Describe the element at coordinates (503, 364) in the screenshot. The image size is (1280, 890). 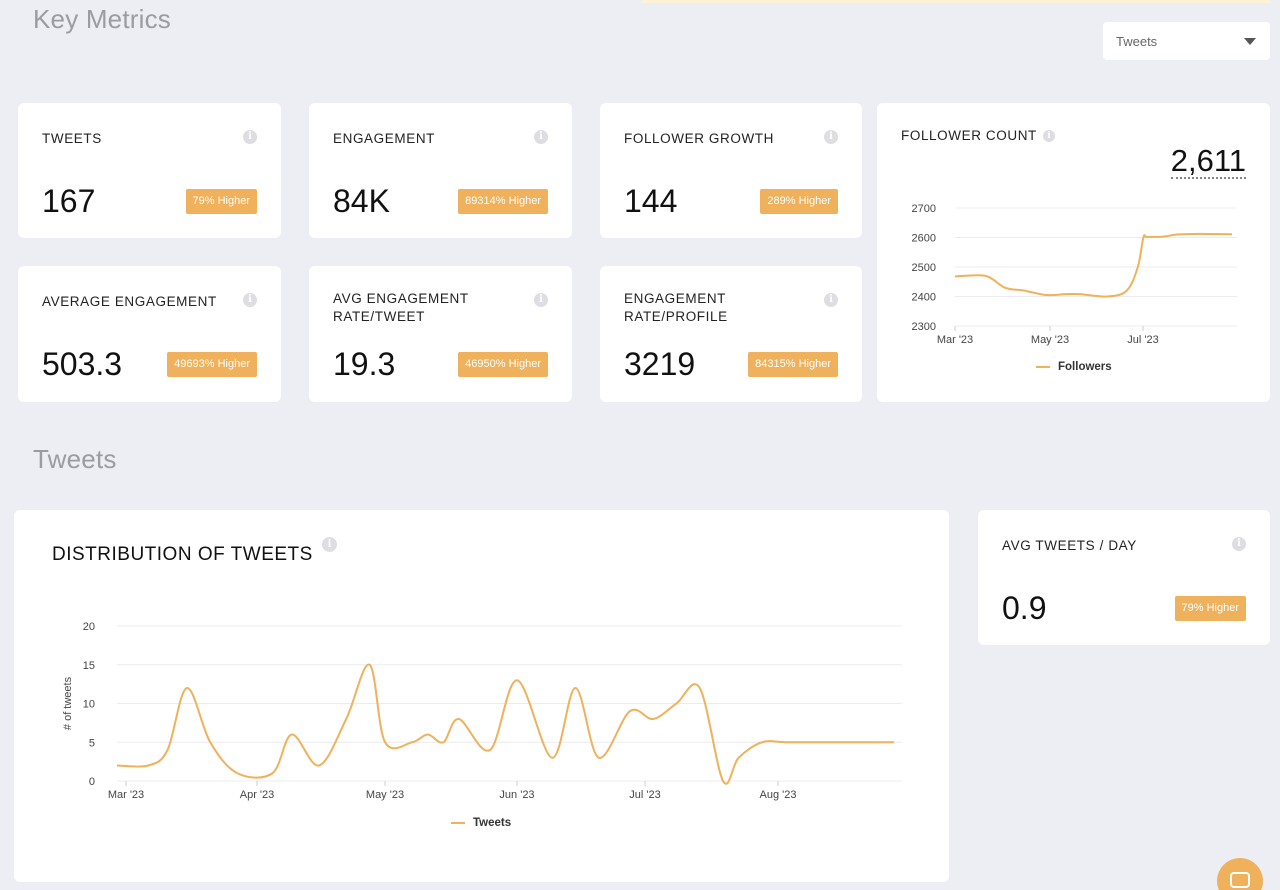
I see `comparison-badge: 46950% Higher` at that location.